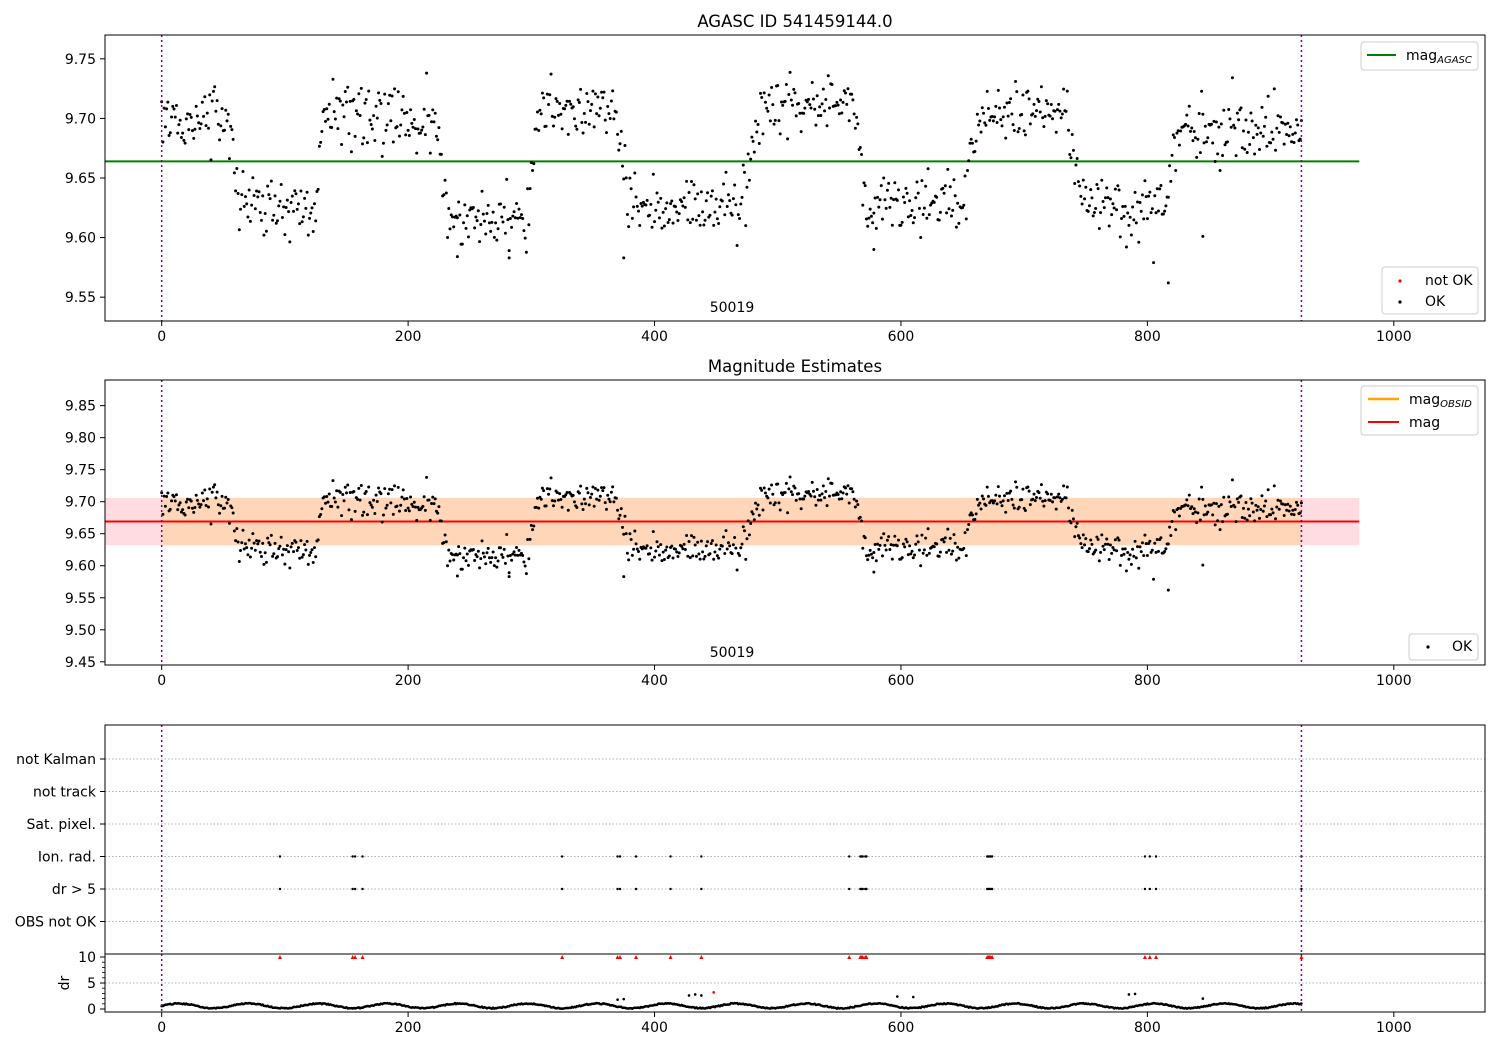 The height and width of the screenshot is (1050, 1500). What do you see at coordinates (1147, 681) in the screenshot?
I see `x-tick-label: 800` at bounding box center [1147, 681].